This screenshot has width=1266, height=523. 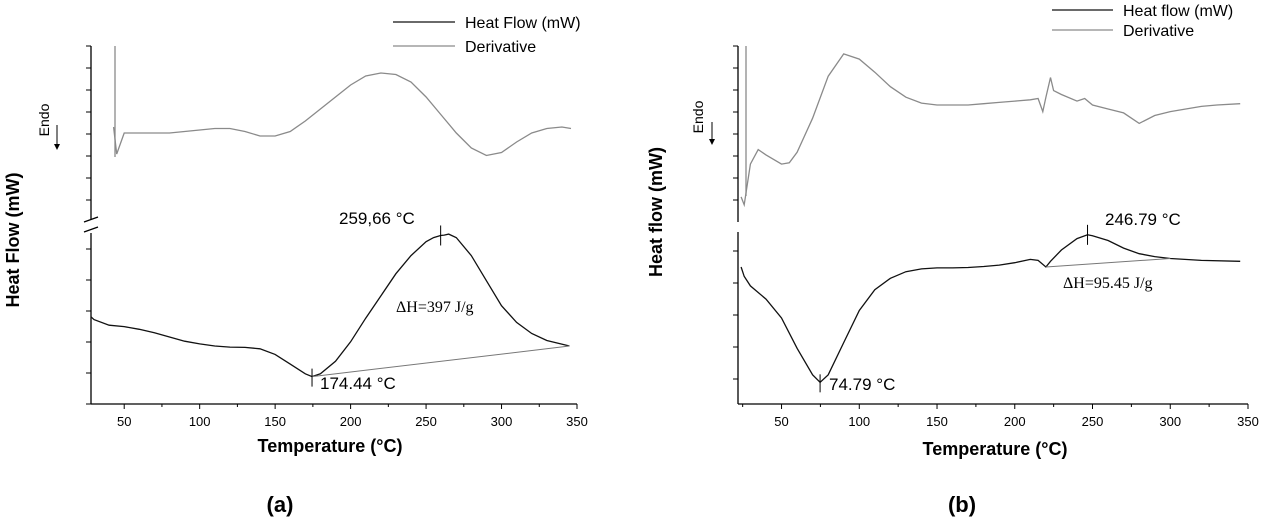 I want to click on legend-heat-flow: Heat Flow (mW), so click(x=523, y=23).